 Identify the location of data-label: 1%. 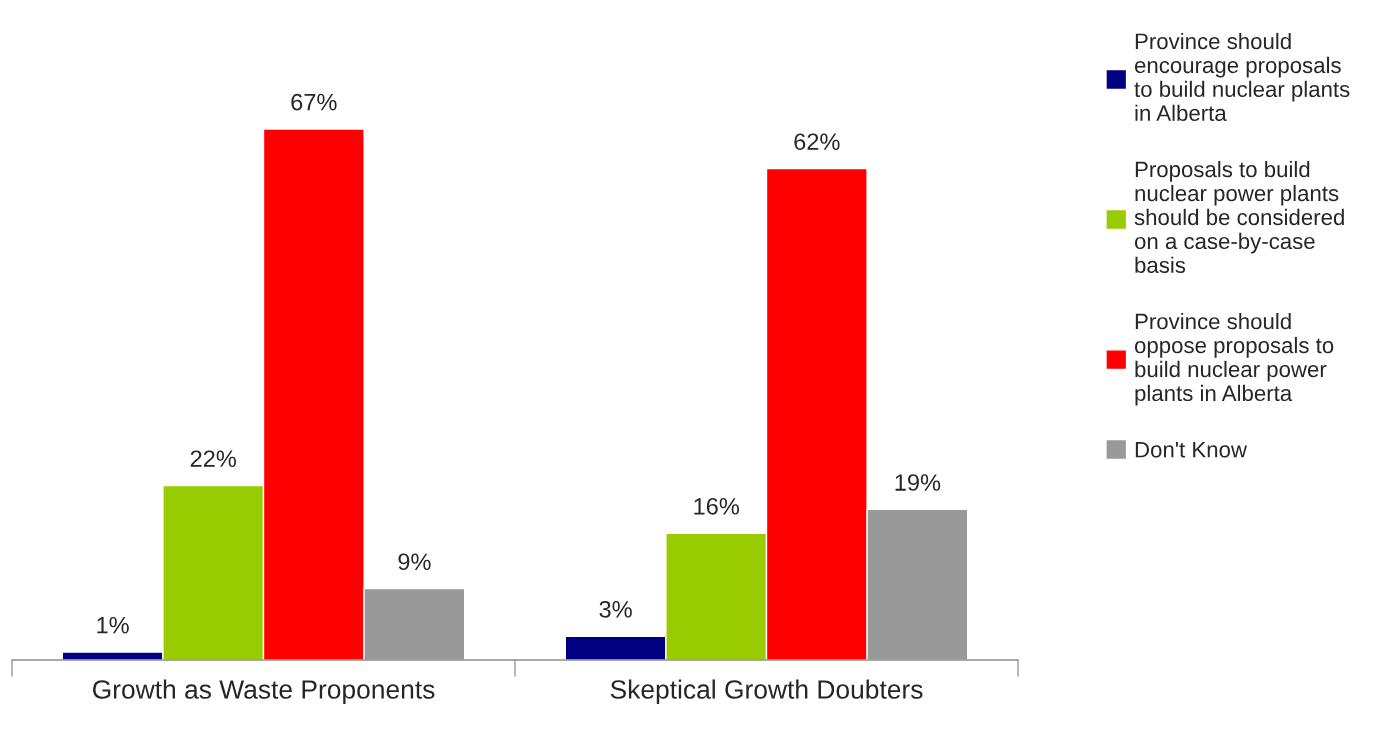
(113, 625).